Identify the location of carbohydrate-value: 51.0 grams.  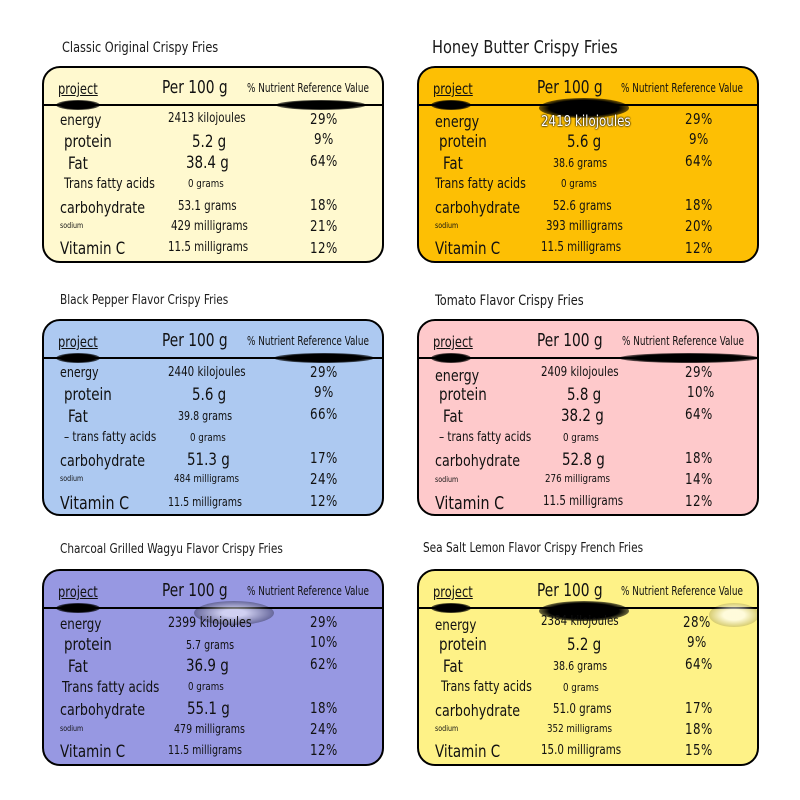
(582, 709).